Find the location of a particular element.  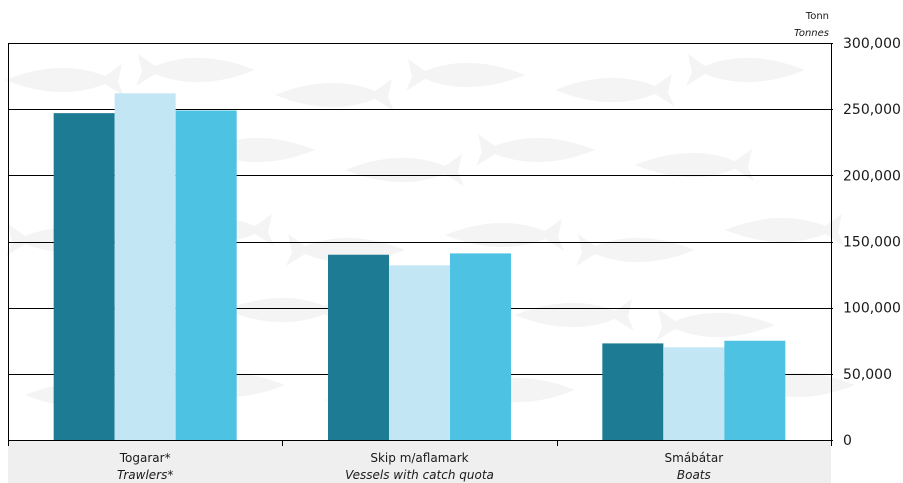

category-label-en: Vessels with catch quota is located at coordinates (419, 475).